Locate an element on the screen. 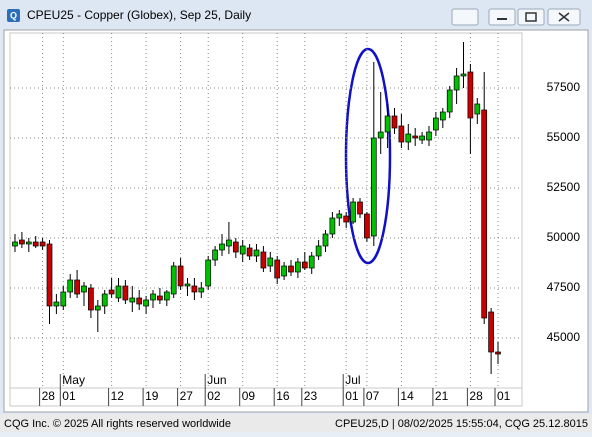 The width and height of the screenshot is (592, 437). window-title: CPEU25 - Copper (Globex), Sep 25, Daily is located at coordinates (139, 15).